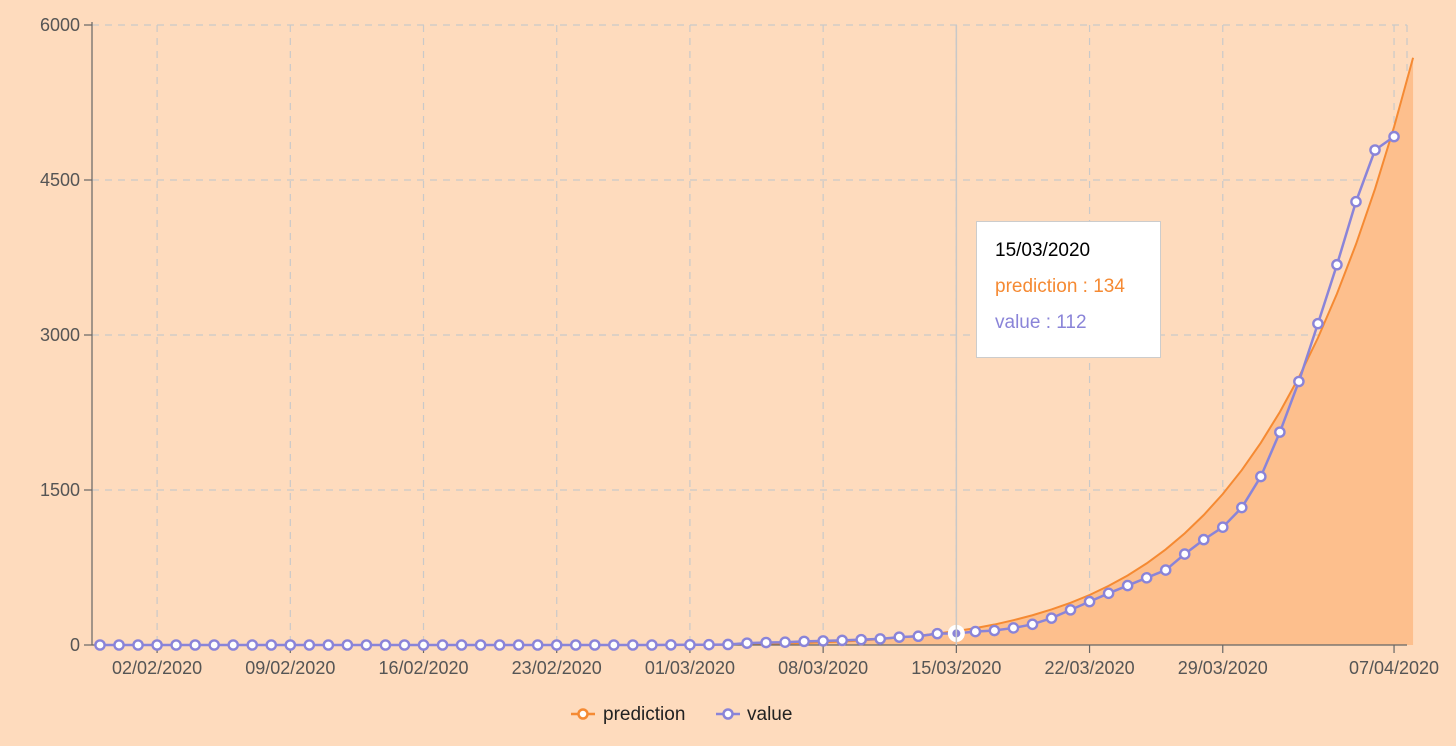  I want to click on y-tick-label: 6000, so click(60, 25).